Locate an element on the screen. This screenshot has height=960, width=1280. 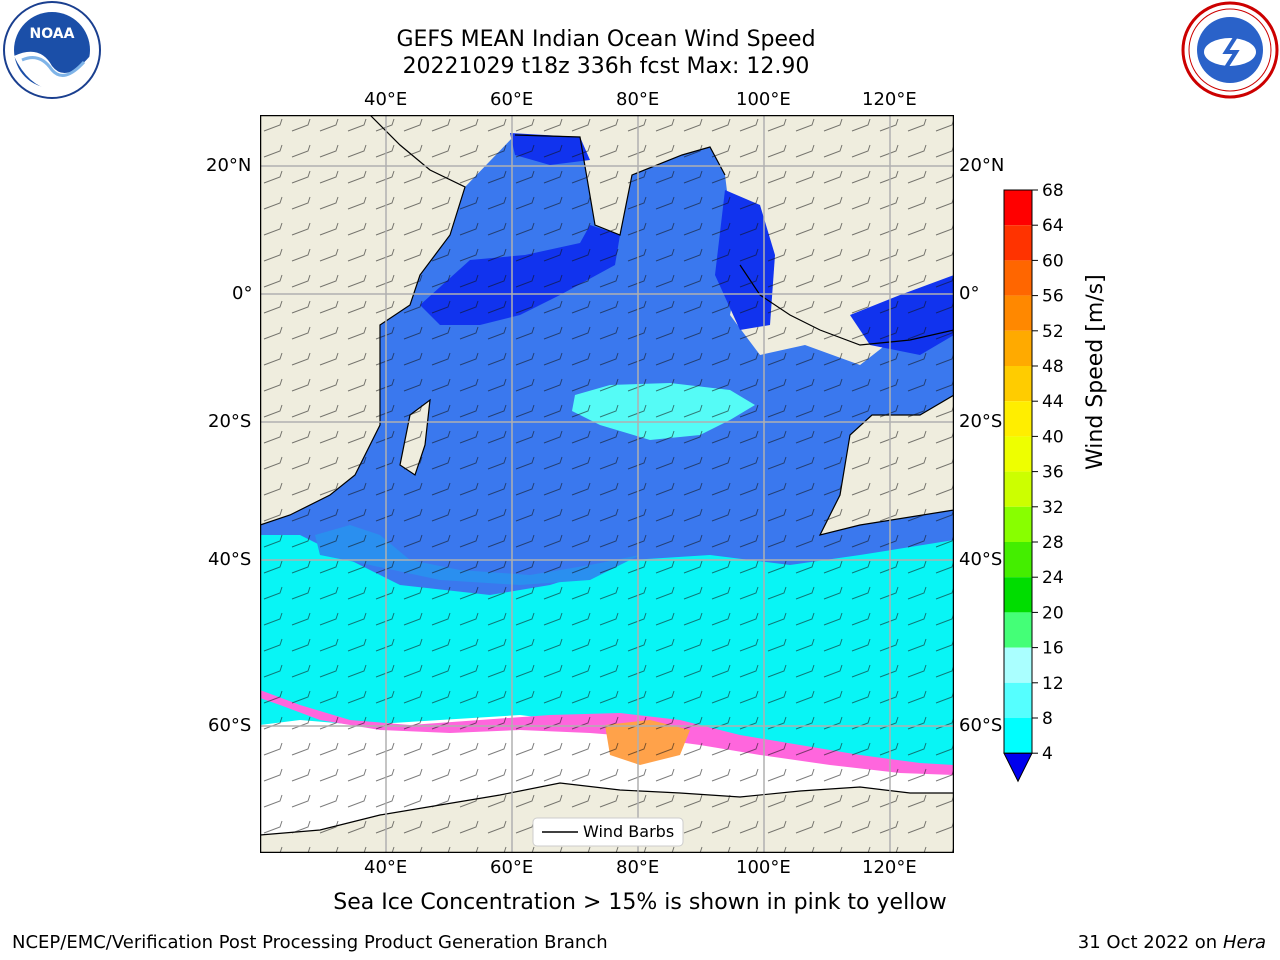
lon-label-top-40e: 40°E is located at coordinates (386, 99).